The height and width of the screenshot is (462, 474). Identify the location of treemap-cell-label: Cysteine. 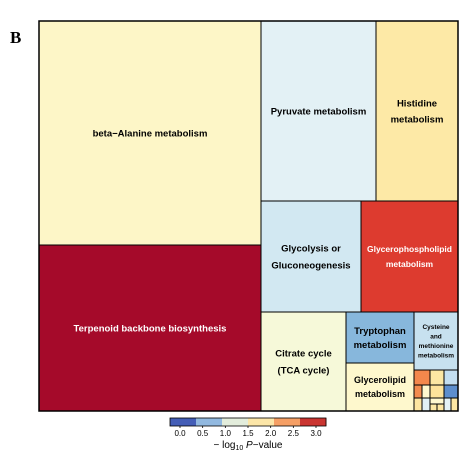
(435, 327).